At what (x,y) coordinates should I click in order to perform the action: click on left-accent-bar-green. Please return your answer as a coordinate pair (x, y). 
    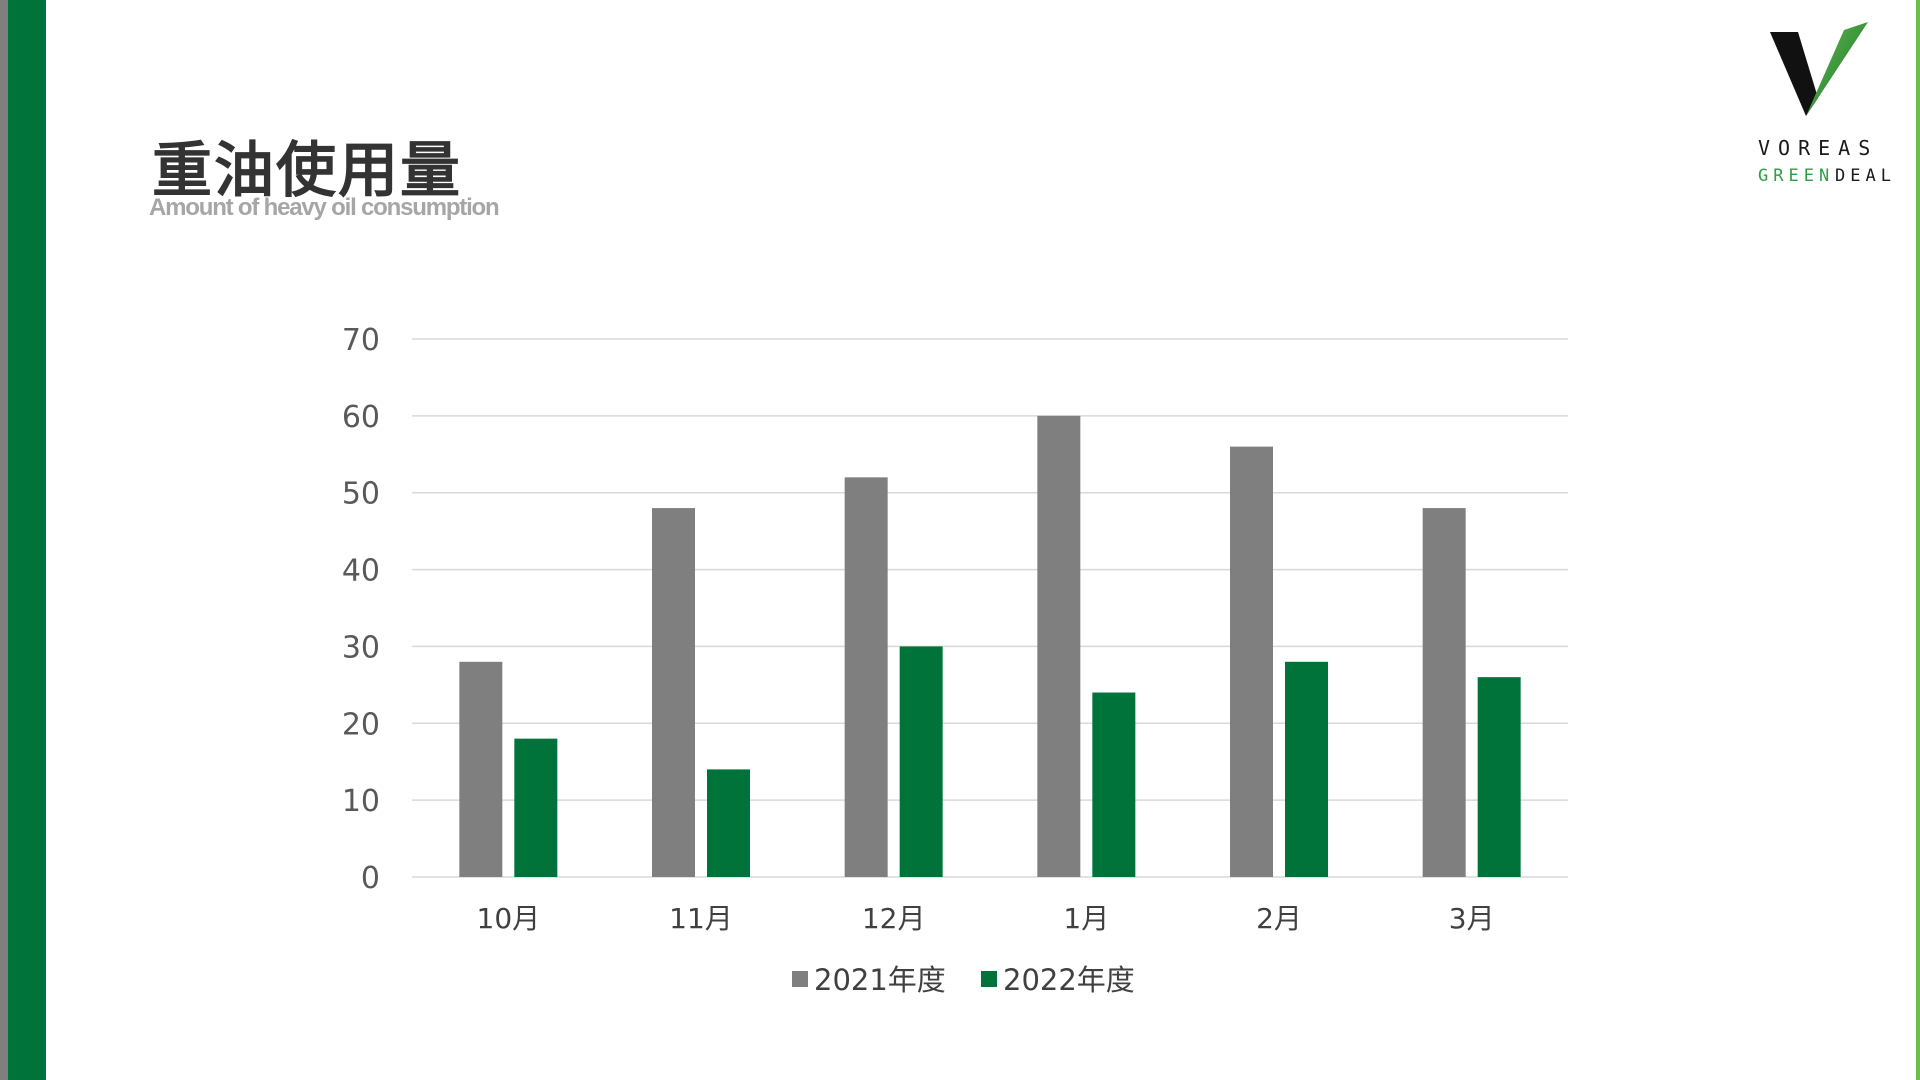
    Looking at the image, I should click on (27, 540).